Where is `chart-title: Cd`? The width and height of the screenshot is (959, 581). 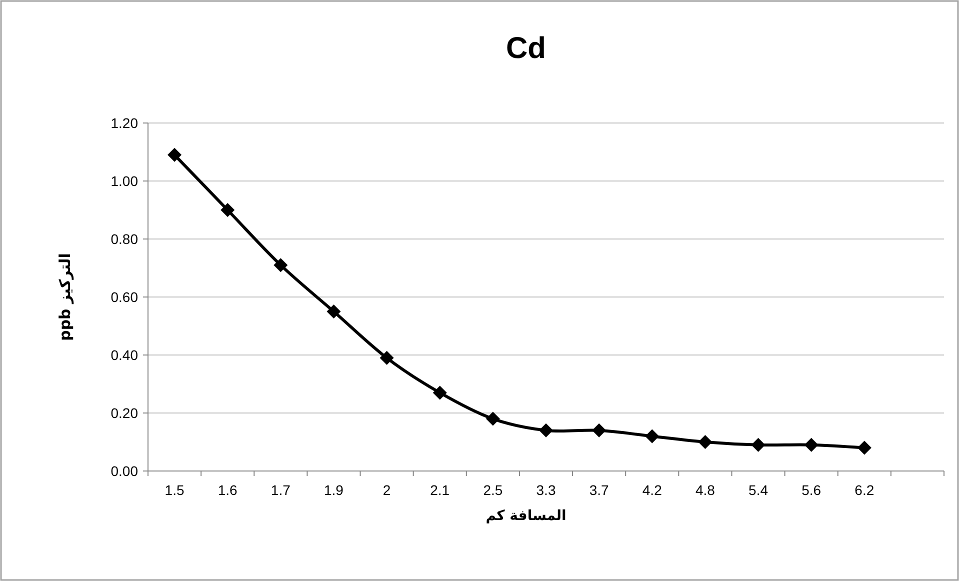 chart-title: Cd is located at coordinates (526, 48).